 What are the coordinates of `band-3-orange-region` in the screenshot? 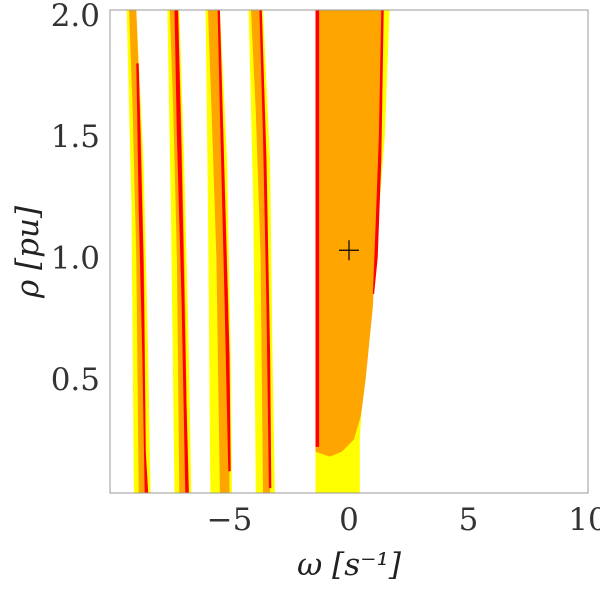 It's located at (219, 251).